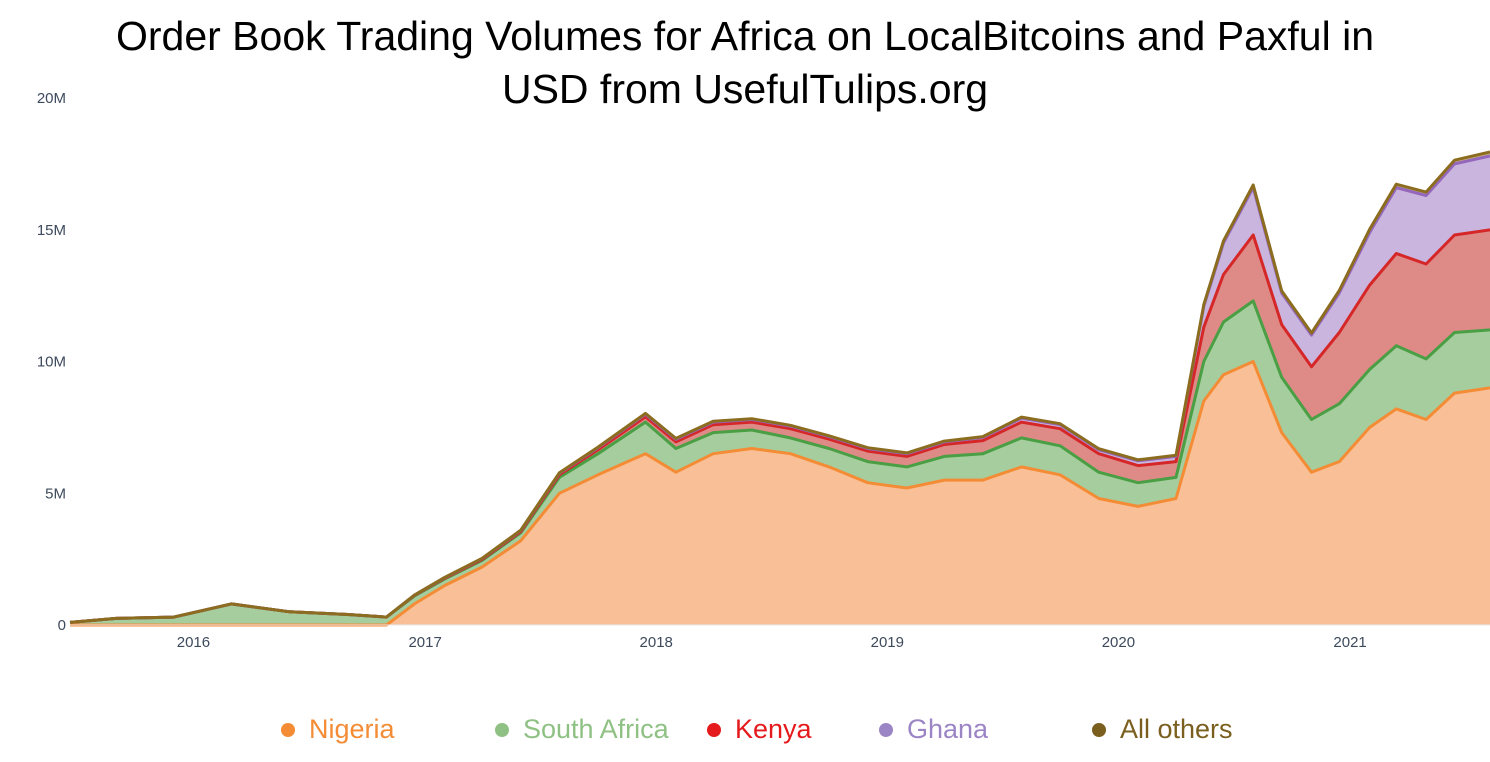 This screenshot has height=762, width=1490. What do you see at coordinates (288, 729) in the screenshot?
I see `legend-dot-nigeria-icon` at bounding box center [288, 729].